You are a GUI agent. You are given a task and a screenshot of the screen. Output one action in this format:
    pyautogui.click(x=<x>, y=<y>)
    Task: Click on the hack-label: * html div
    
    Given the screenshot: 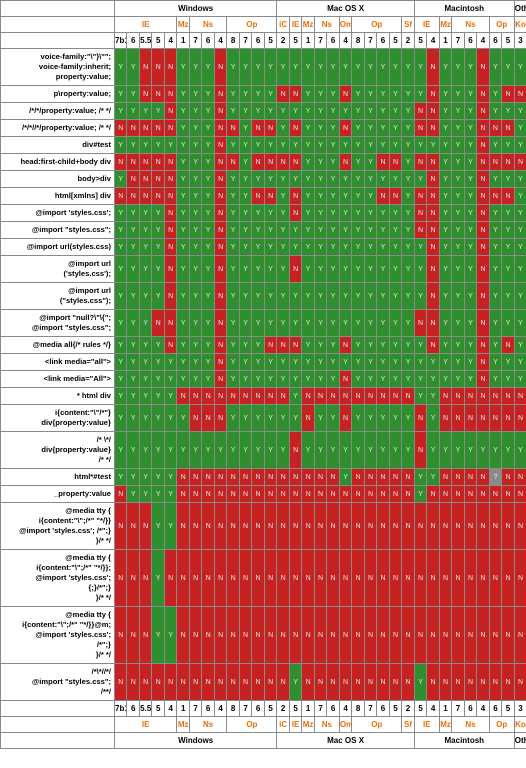 What is the action you would take?
    pyautogui.click(x=57, y=396)
    